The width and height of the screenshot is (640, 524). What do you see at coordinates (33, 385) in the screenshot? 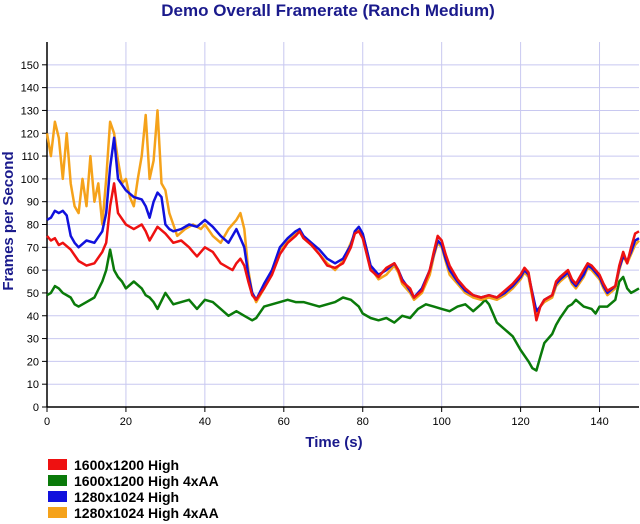
I see `y-tick-label: 10` at bounding box center [33, 385].